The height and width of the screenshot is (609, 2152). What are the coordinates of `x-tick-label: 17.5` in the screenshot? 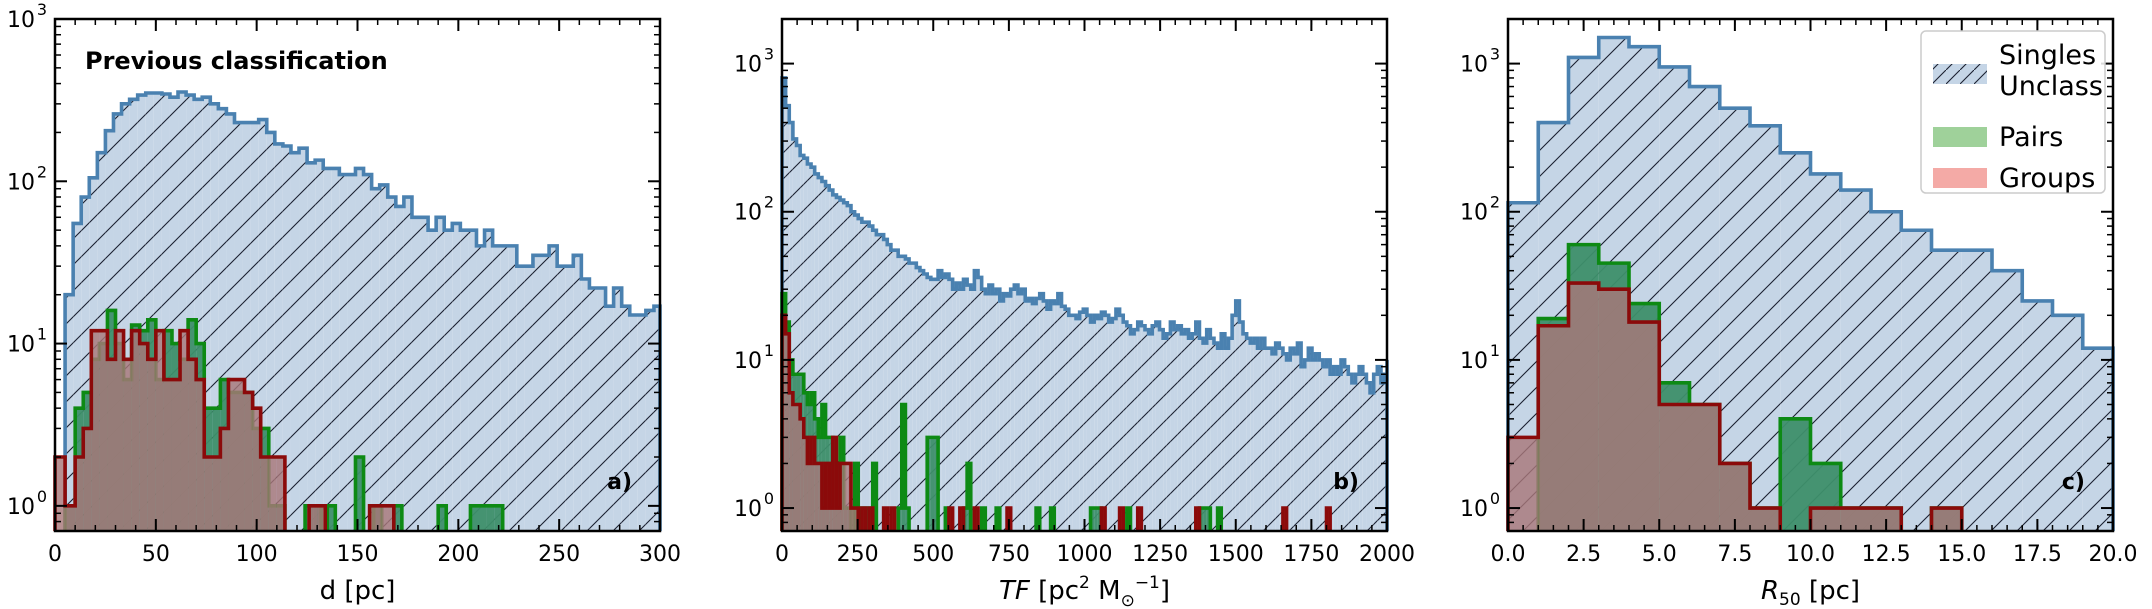 It's located at (2037, 554).